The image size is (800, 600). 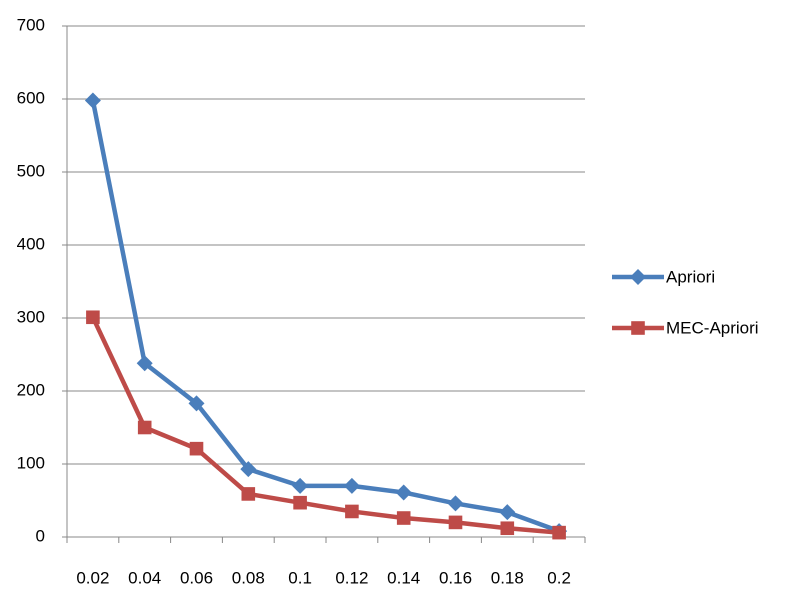 What do you see at coordinates (685, 302) in the screenshot?
I see `legend: Apriori MEC-Apriori` at bounding box center [685, 302].